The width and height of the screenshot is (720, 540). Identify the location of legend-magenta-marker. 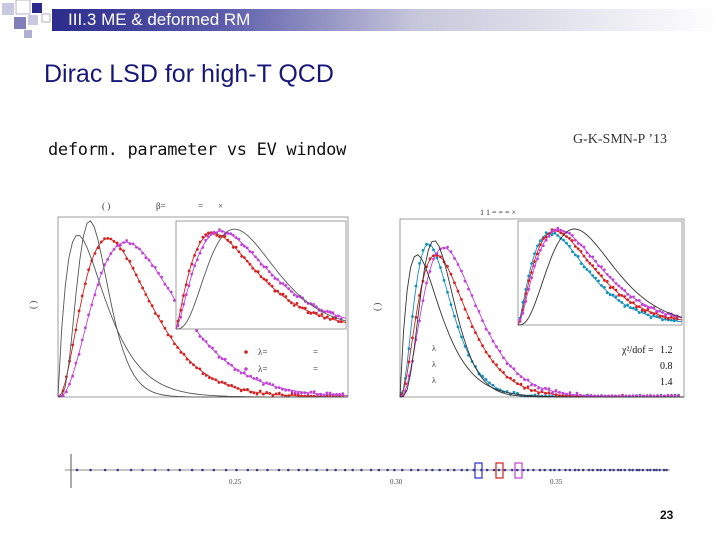
(246, 369).